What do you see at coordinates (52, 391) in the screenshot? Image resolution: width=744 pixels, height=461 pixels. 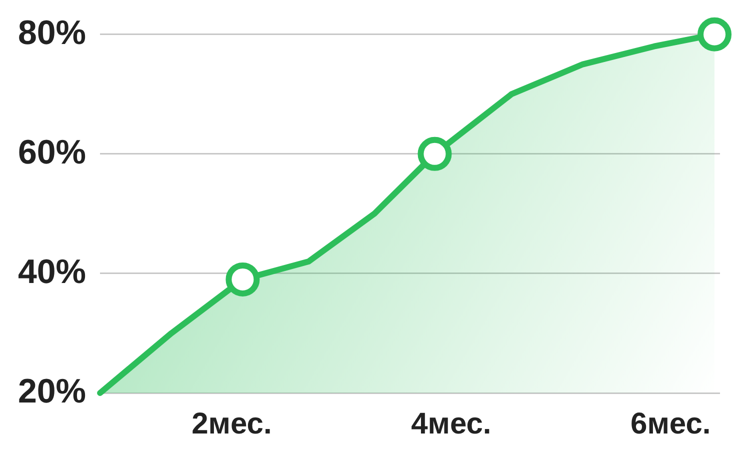 I see `y-tick-label: 20%` at bounding box center [52, 391].